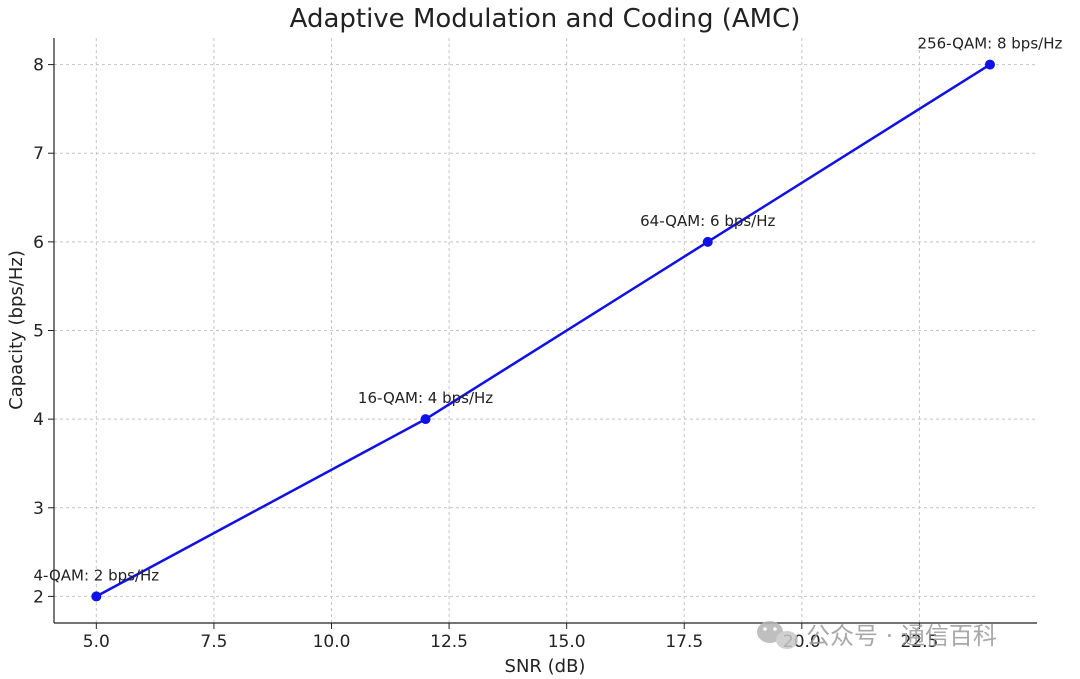  I want to click on y-ticks: 2 3 4 5 6 7 8, so click(43, 331).